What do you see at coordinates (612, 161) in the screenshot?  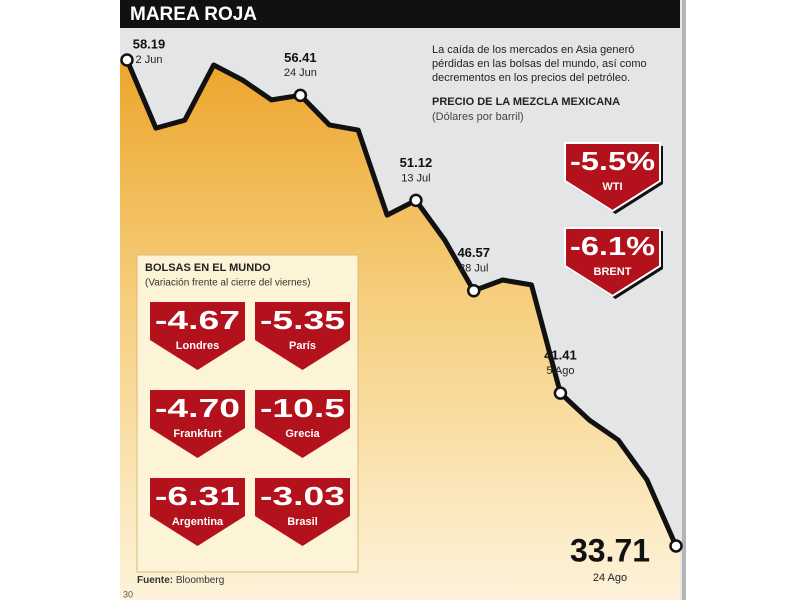 I see `arrow-value: -5.5%` at bounding box center [612, 161].